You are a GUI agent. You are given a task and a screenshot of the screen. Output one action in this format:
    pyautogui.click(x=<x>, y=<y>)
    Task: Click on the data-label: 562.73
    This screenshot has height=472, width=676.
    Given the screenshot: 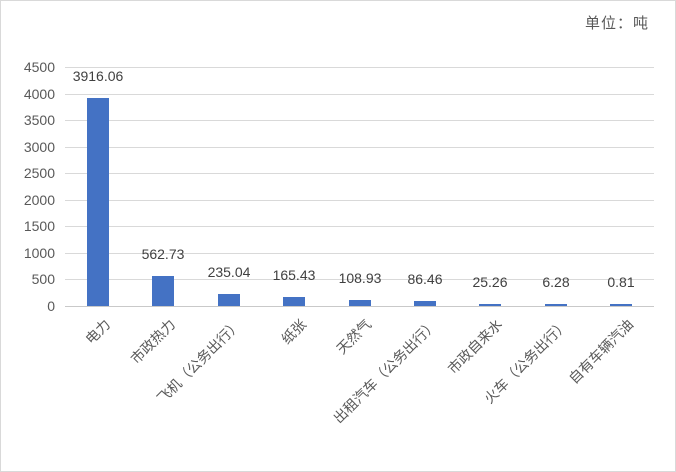 What is the action you would take?
    pyautogui.click(x=163, y=254)
    